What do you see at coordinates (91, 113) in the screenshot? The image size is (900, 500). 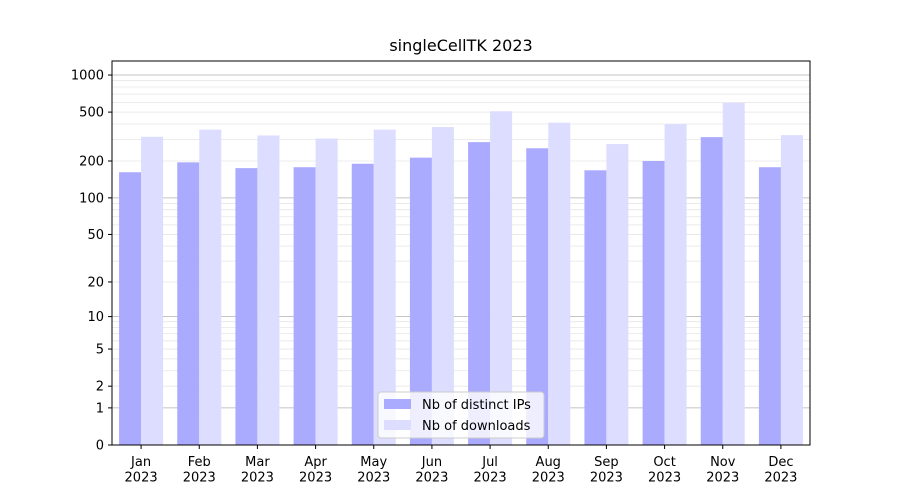 I see `y-tick-label: 500` at bounding box center [91, 113].